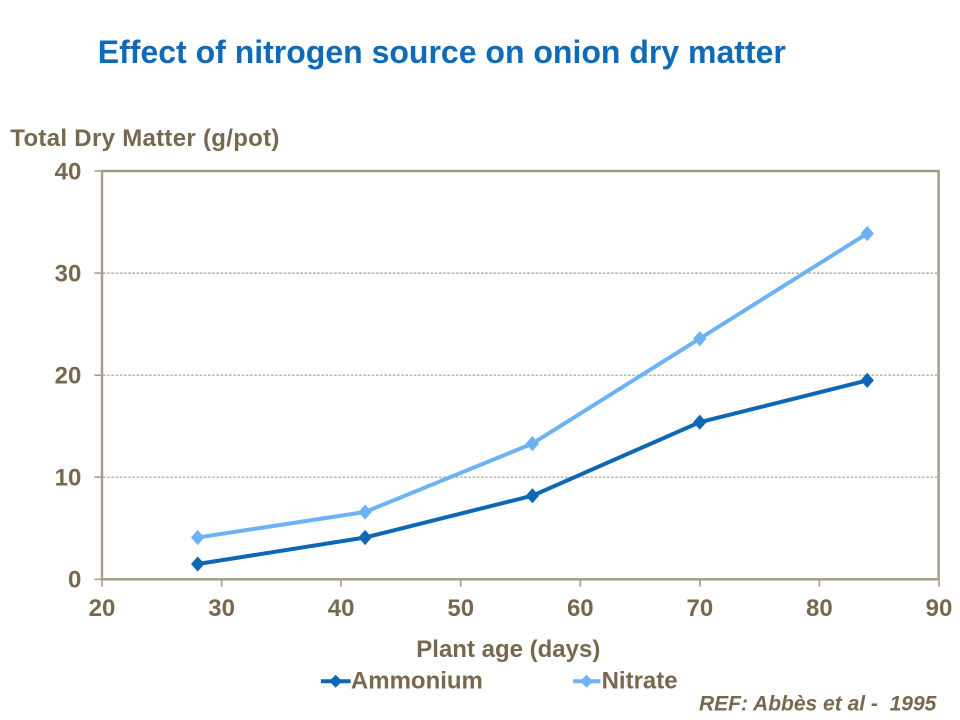  What do you see at coordinates (68, 478) in the screenshot?
I see `svg-text: 10` at bounding box center [68, 478].